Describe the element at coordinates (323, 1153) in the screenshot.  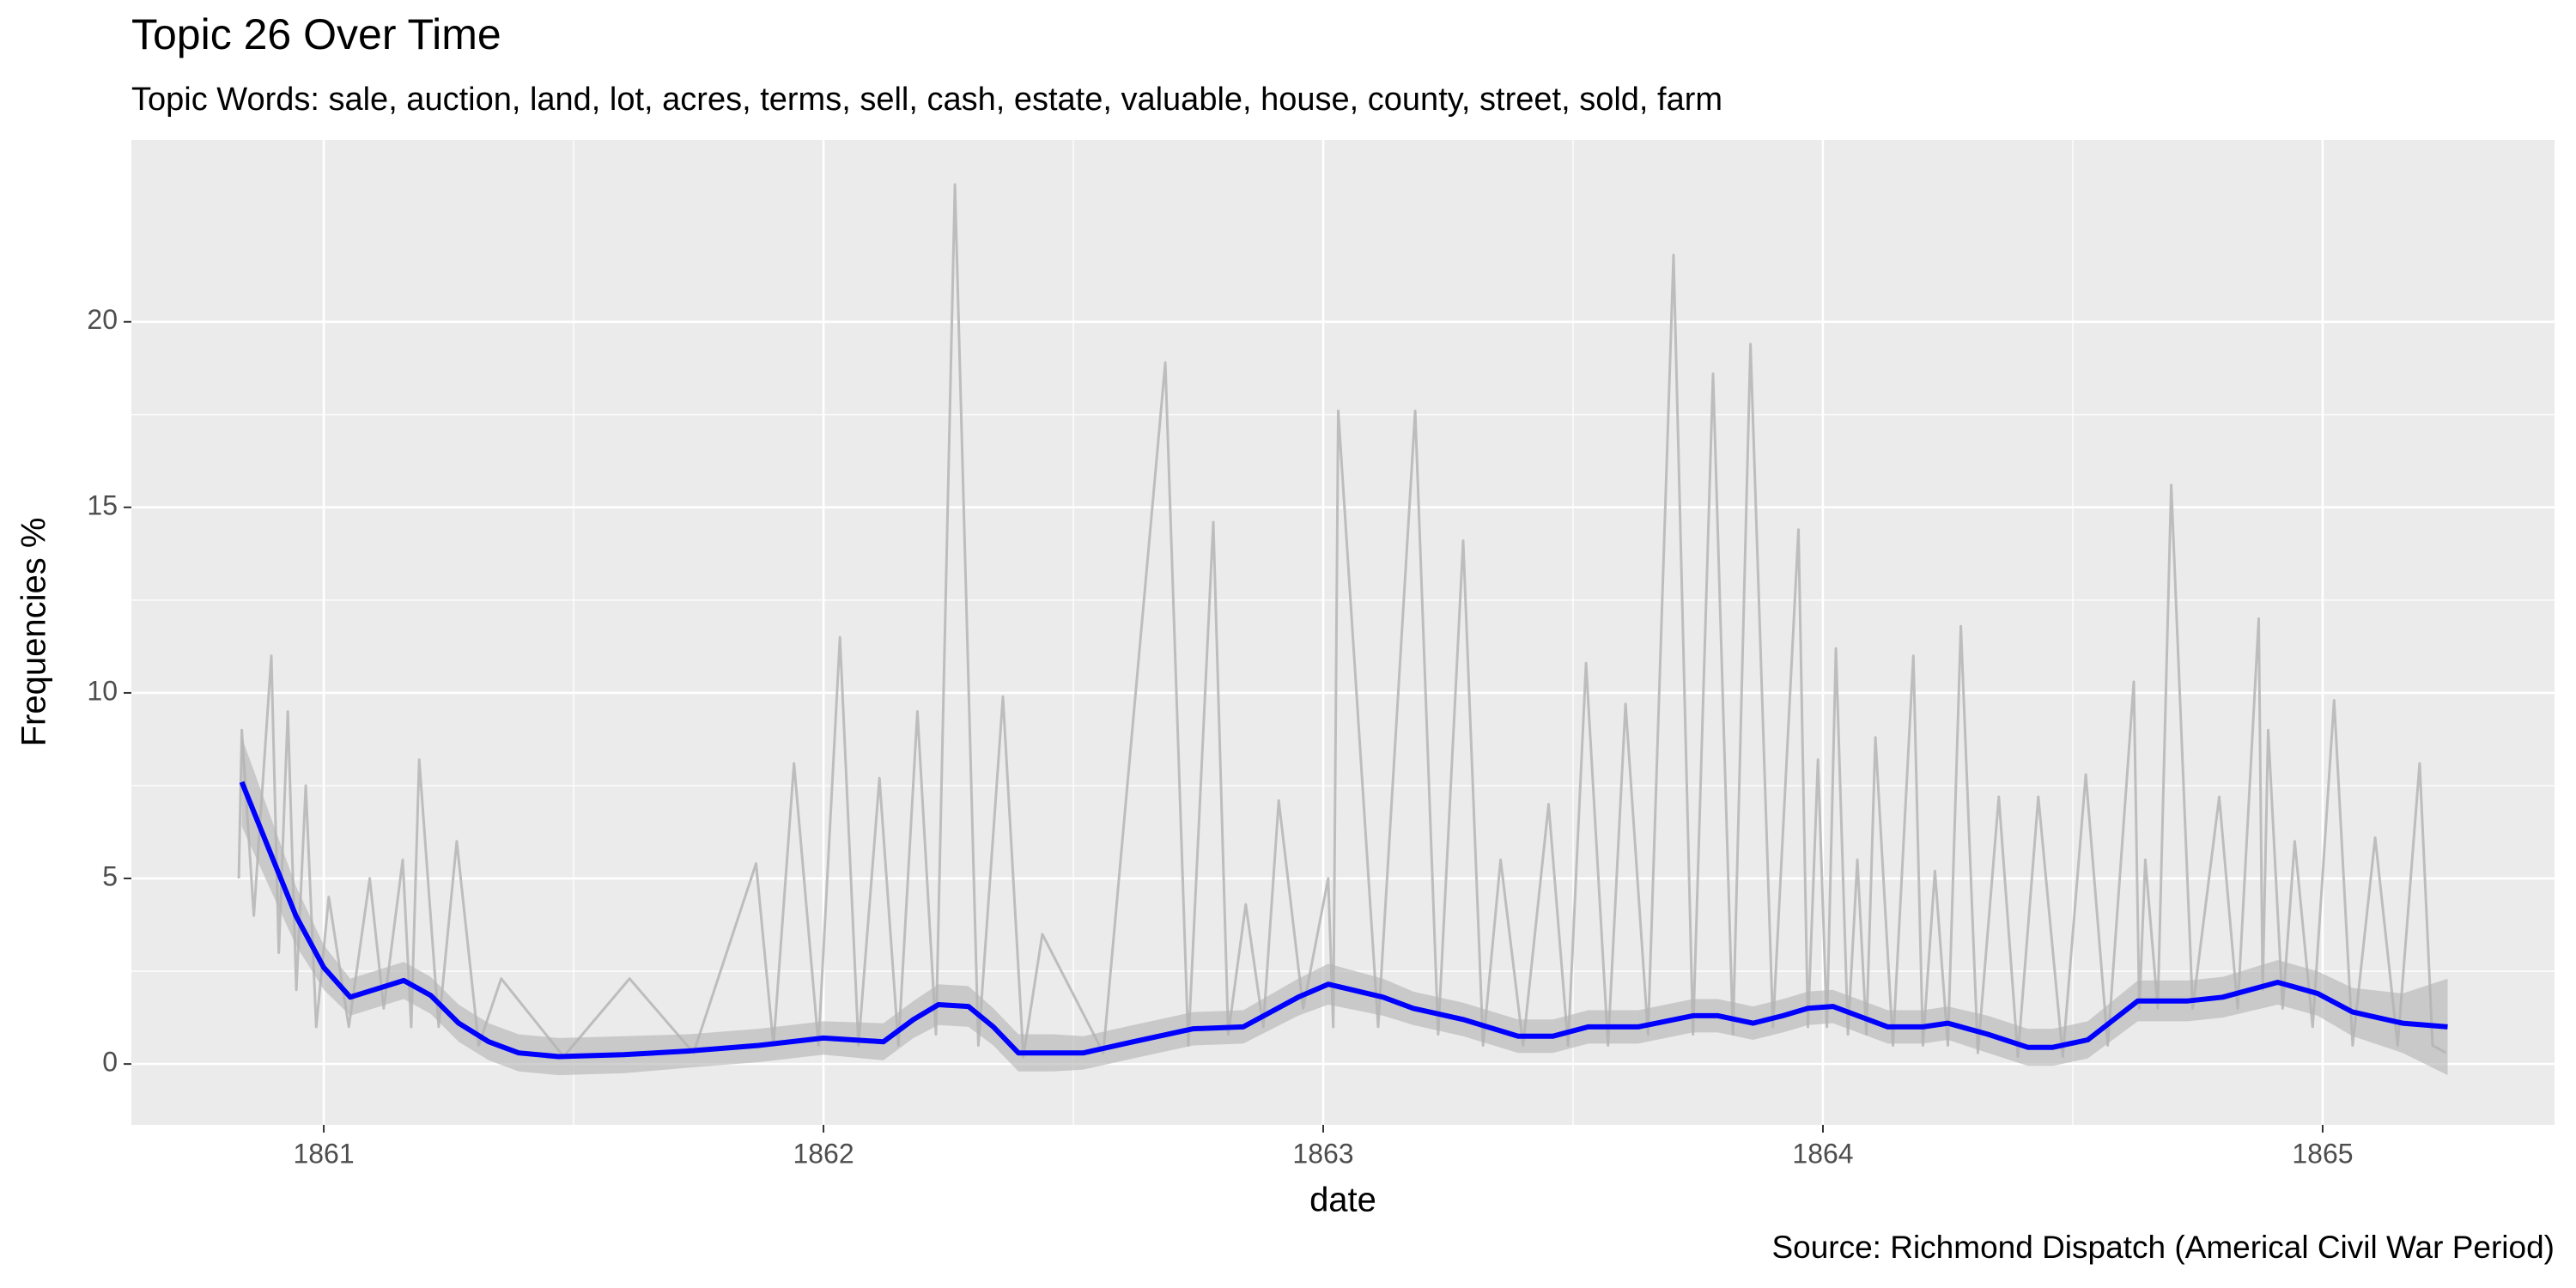
I see `x-tick-label: 1861` at that location.